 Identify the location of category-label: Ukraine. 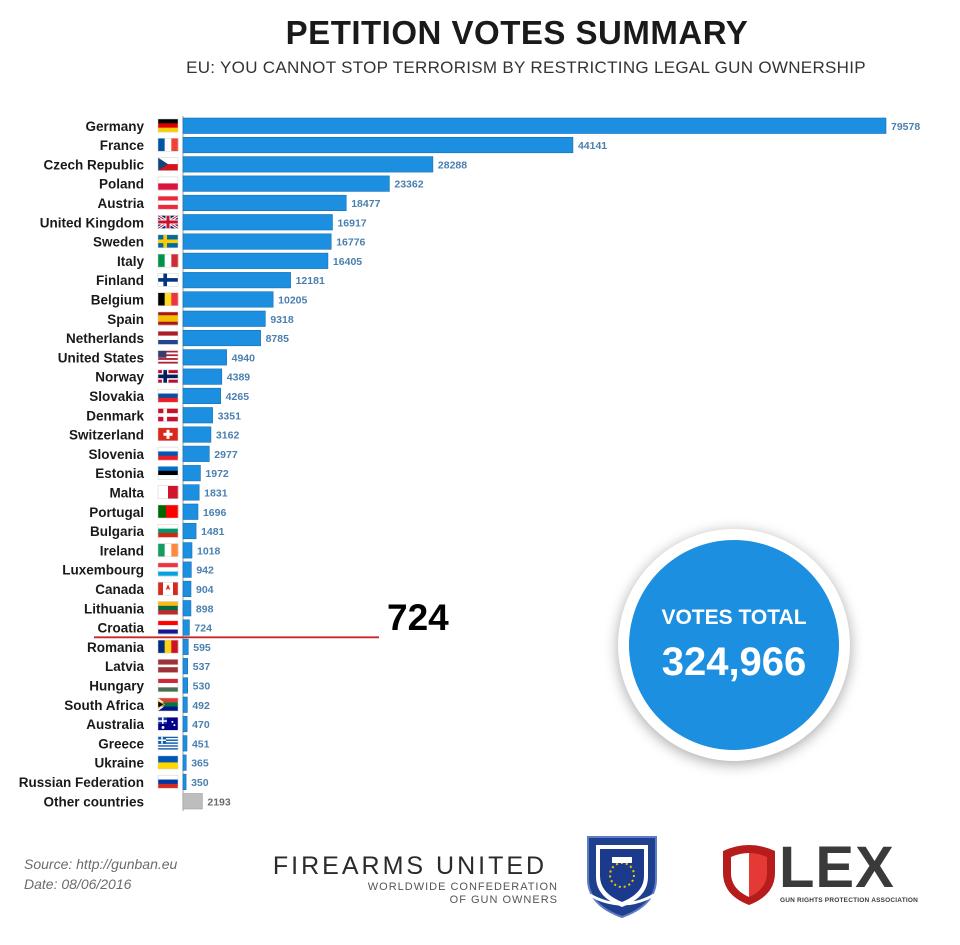
(119, 763).